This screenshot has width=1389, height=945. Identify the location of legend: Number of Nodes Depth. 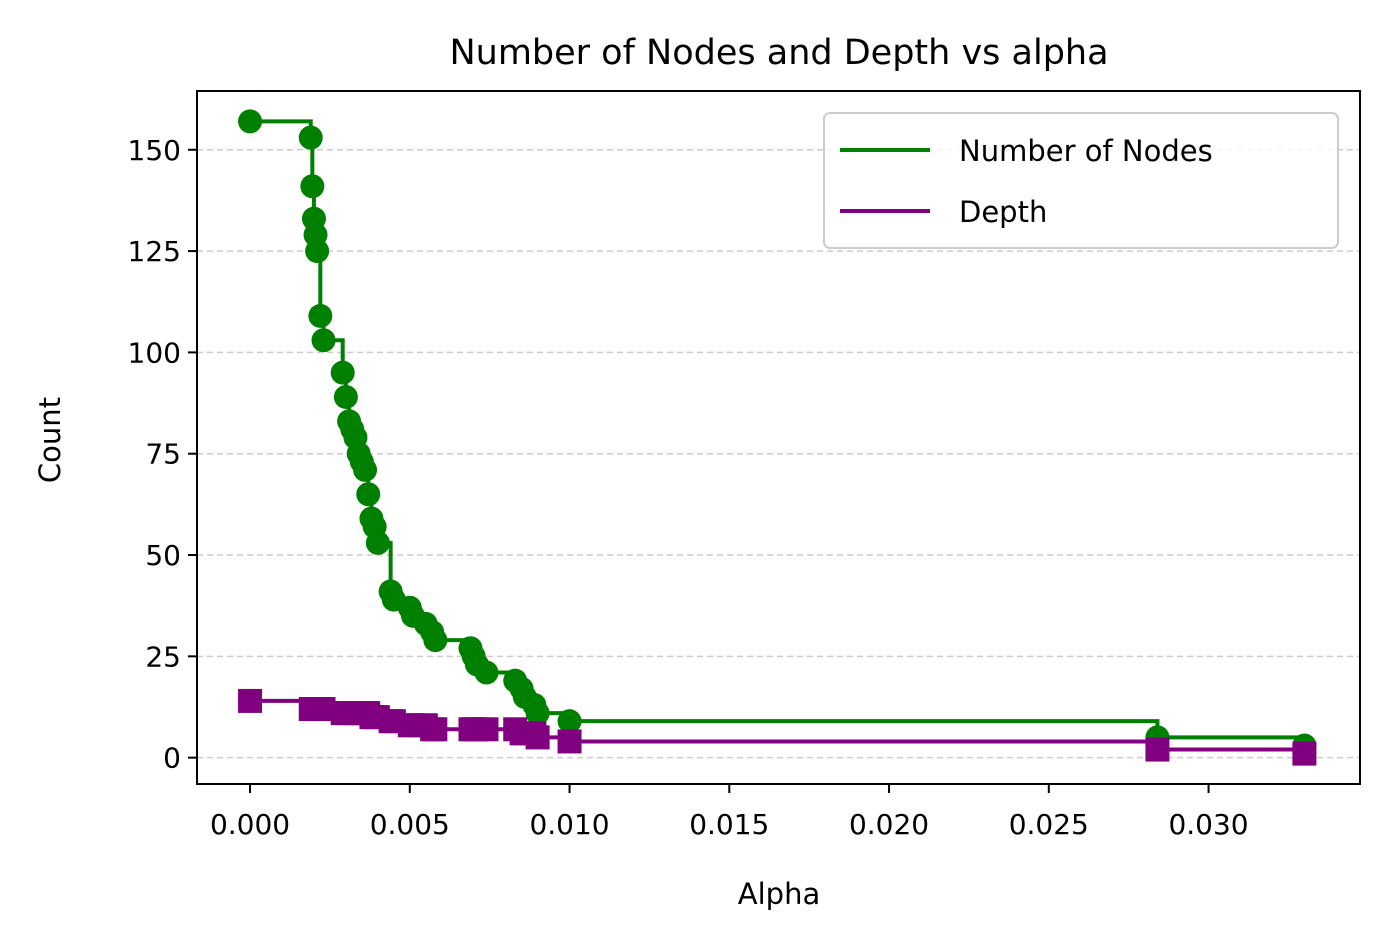
(1081, 180).